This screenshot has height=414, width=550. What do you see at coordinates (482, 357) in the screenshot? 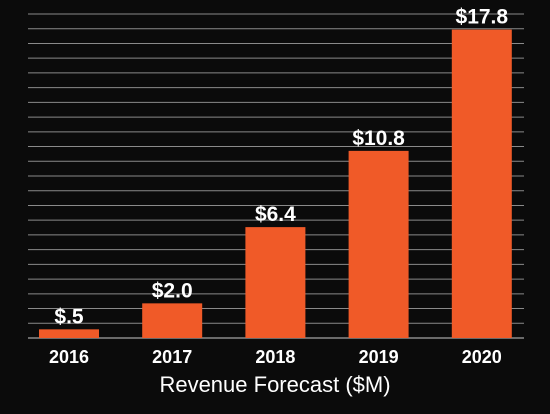
I see `x-tick-label-2020: 2020` at bounding box center [482, 357].